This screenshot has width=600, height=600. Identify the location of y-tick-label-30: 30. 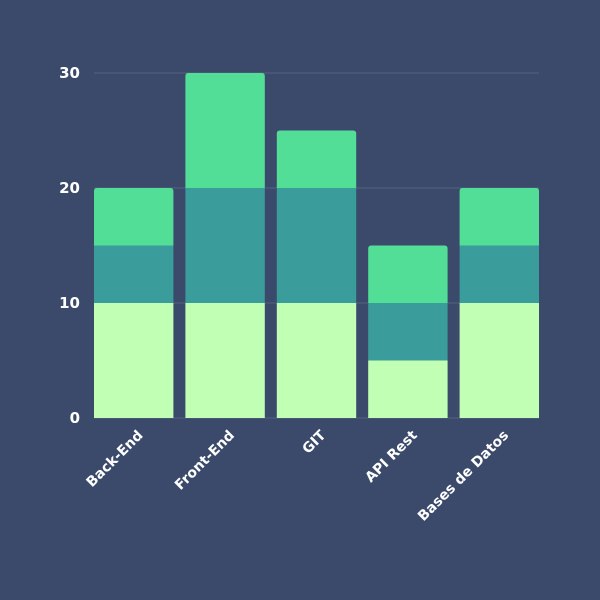
(69, 73).